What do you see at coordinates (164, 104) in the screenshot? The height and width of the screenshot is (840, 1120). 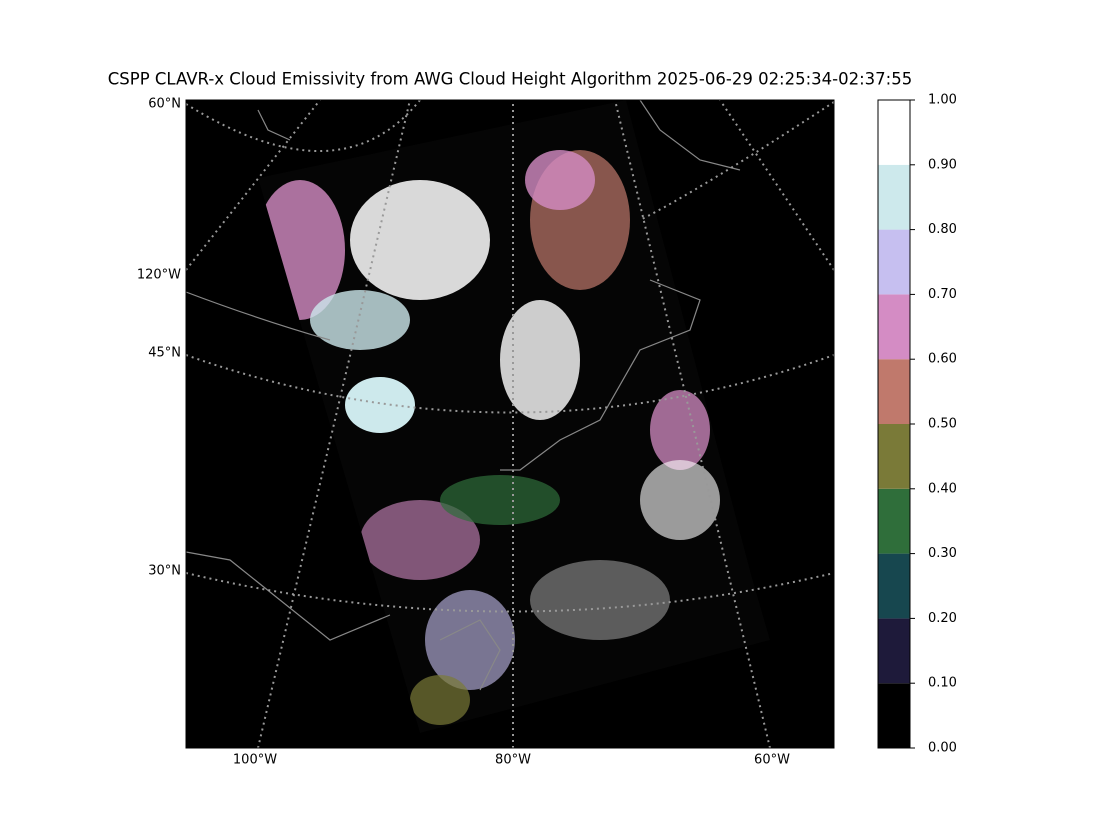 I see `lat-label: 60°N` at bounding box center [164, 104].